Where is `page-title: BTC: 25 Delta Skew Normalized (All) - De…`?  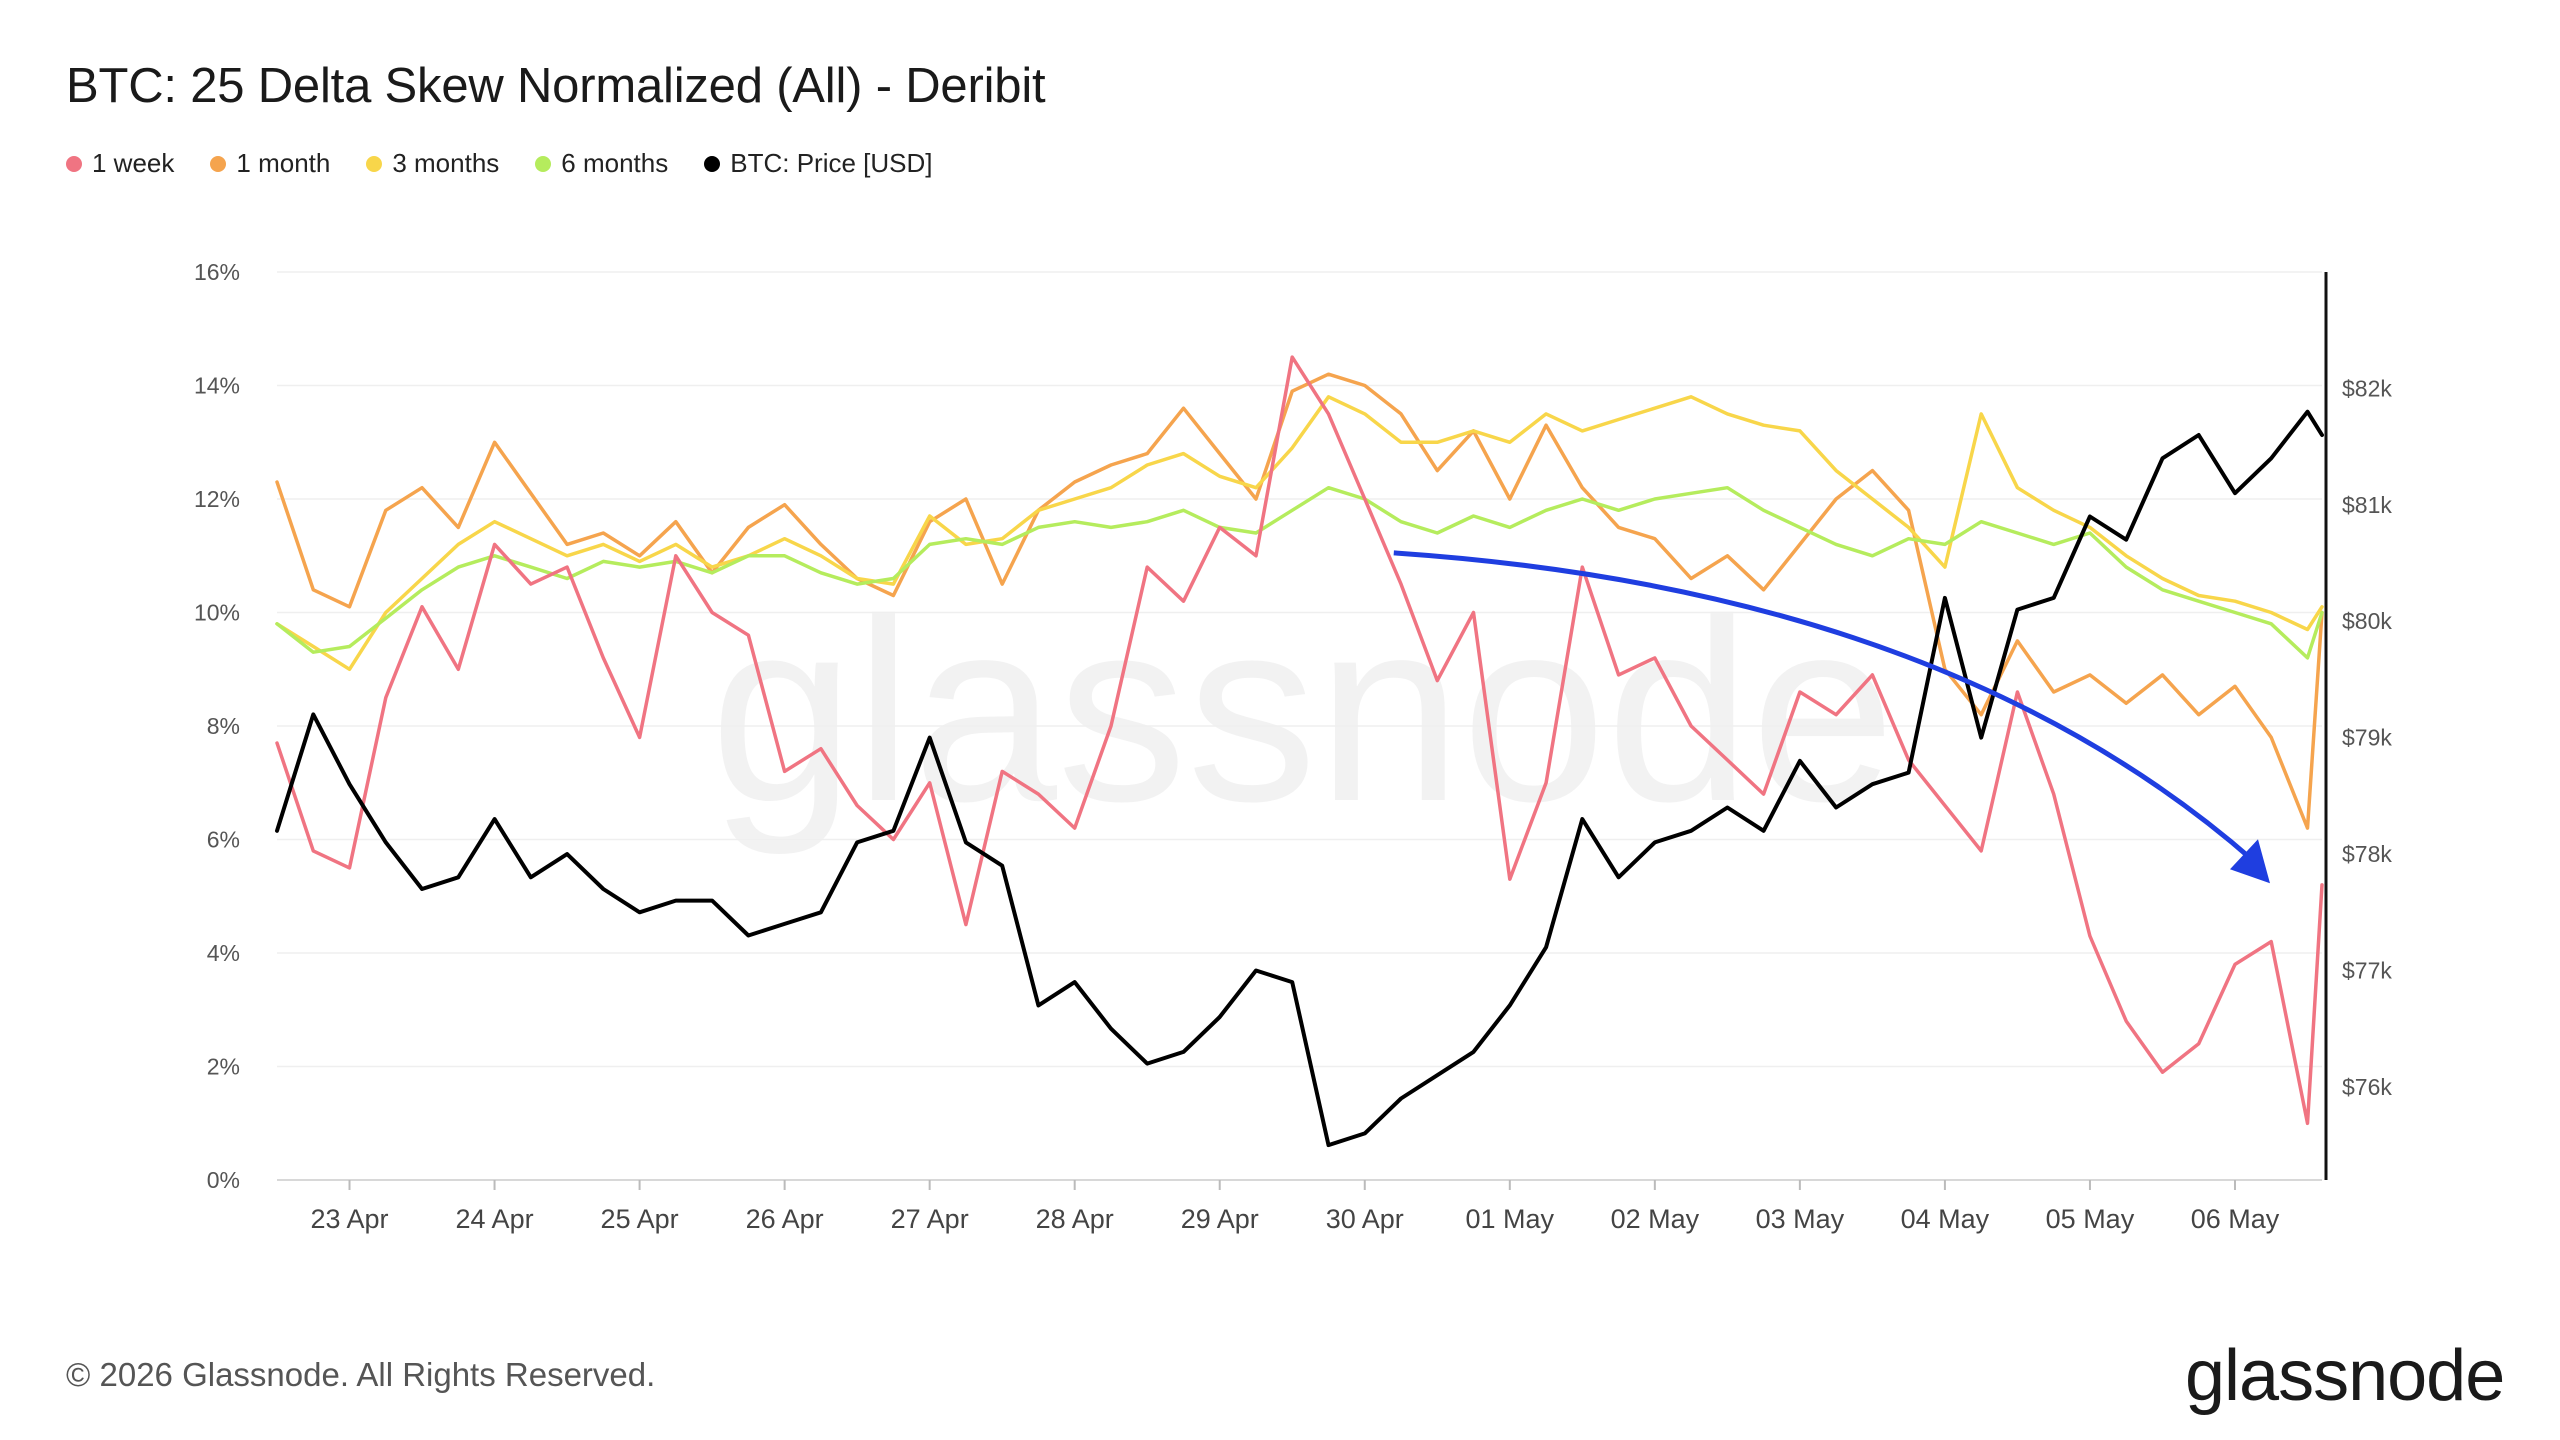
page-title: BTC: 25 Delta Skew Normalized (All) - De… is located at coordinates (556, 86).